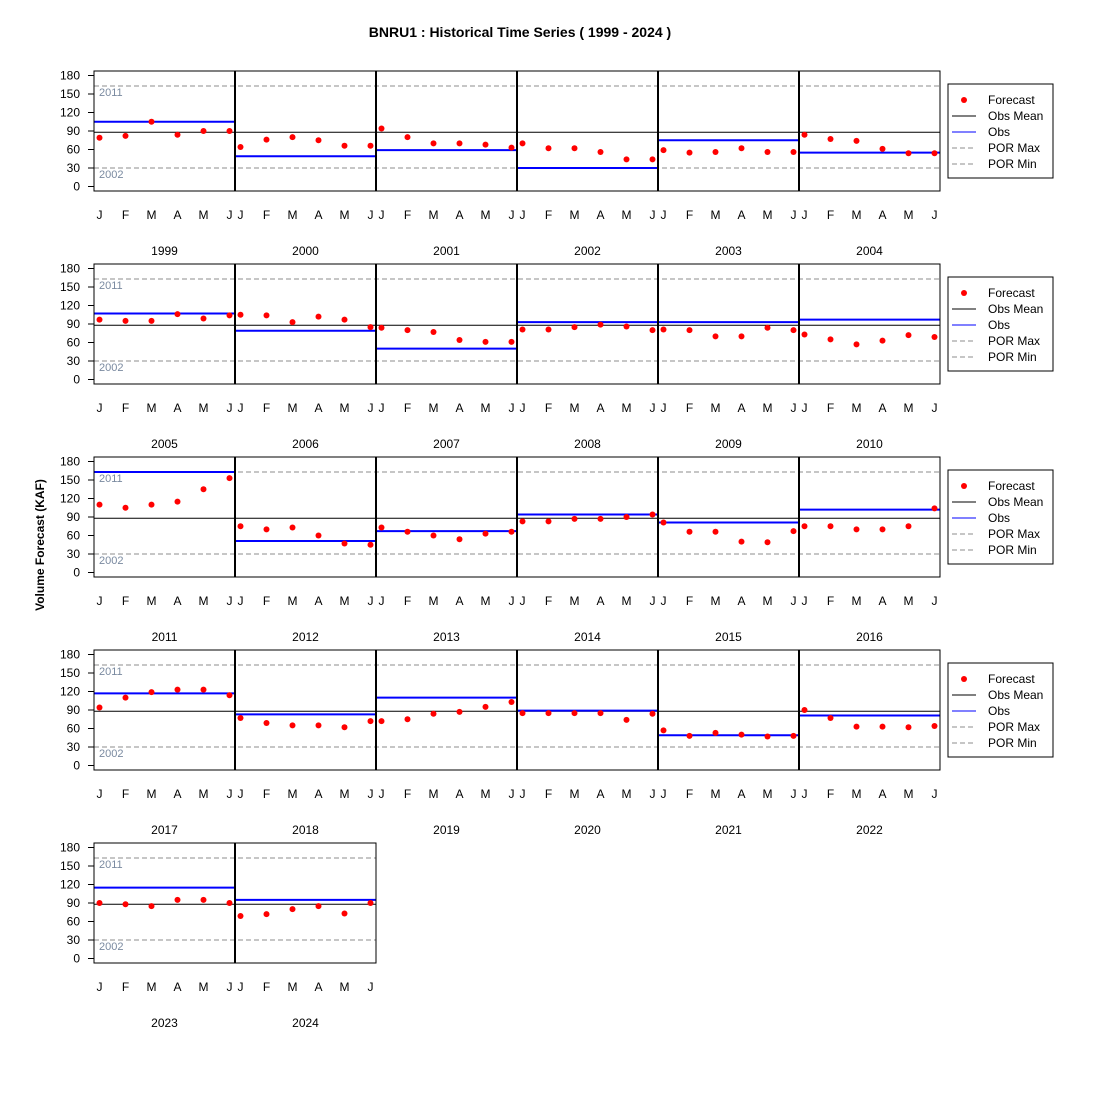 This screenshot has height=1105, width=1100. Describe the element at coordinates (1012, 357) in the screenshot. I see `legend-label: POR Min` at that location.